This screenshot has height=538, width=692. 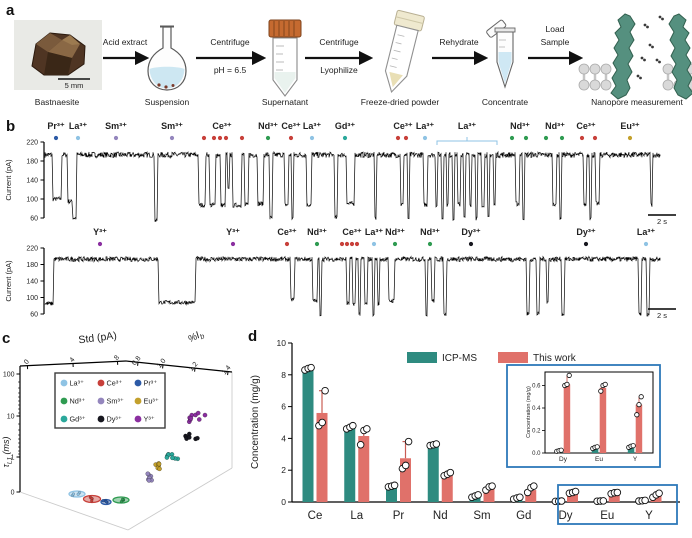 I want to click on step-label-bastnaesite: Bastnaesite, so click(x=57, y=102).